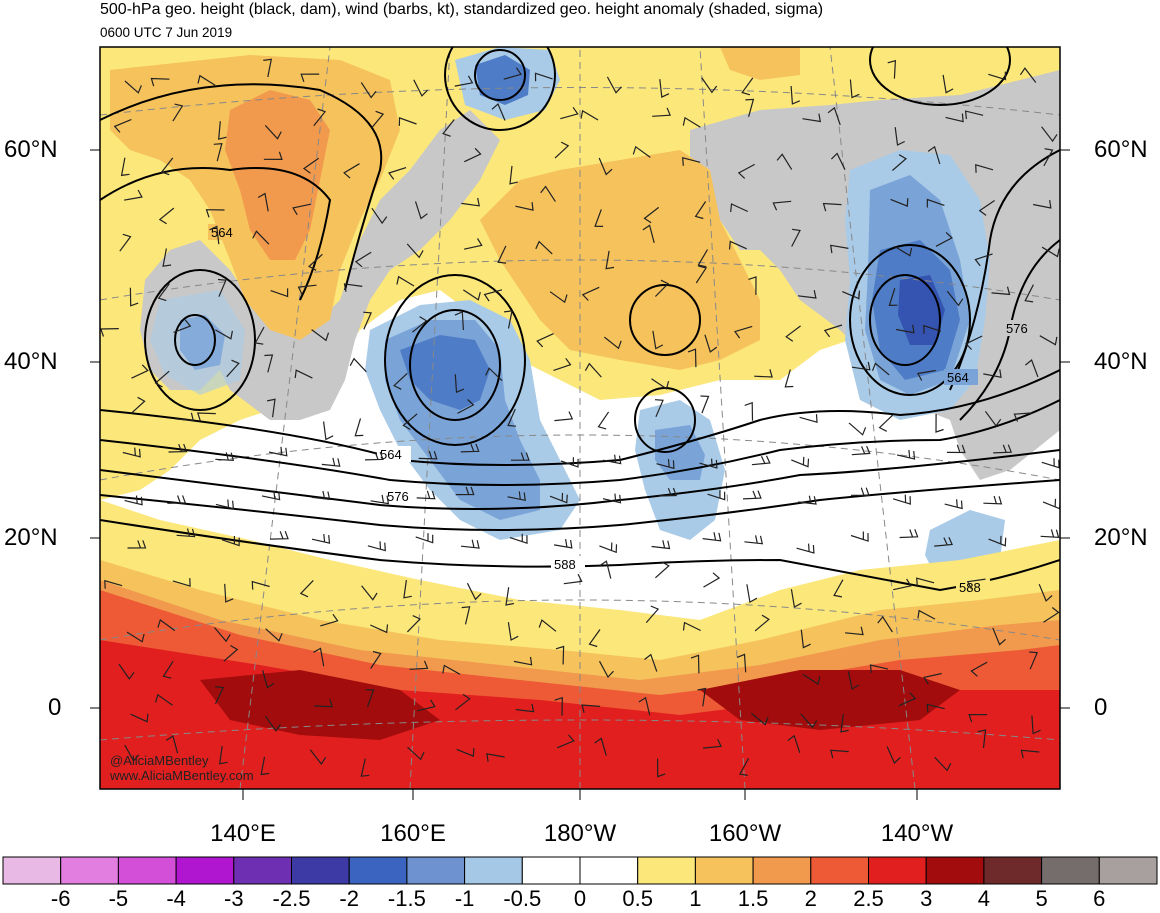  I want to click on anomaly-pos-1.5-asia, so click(277, 175).